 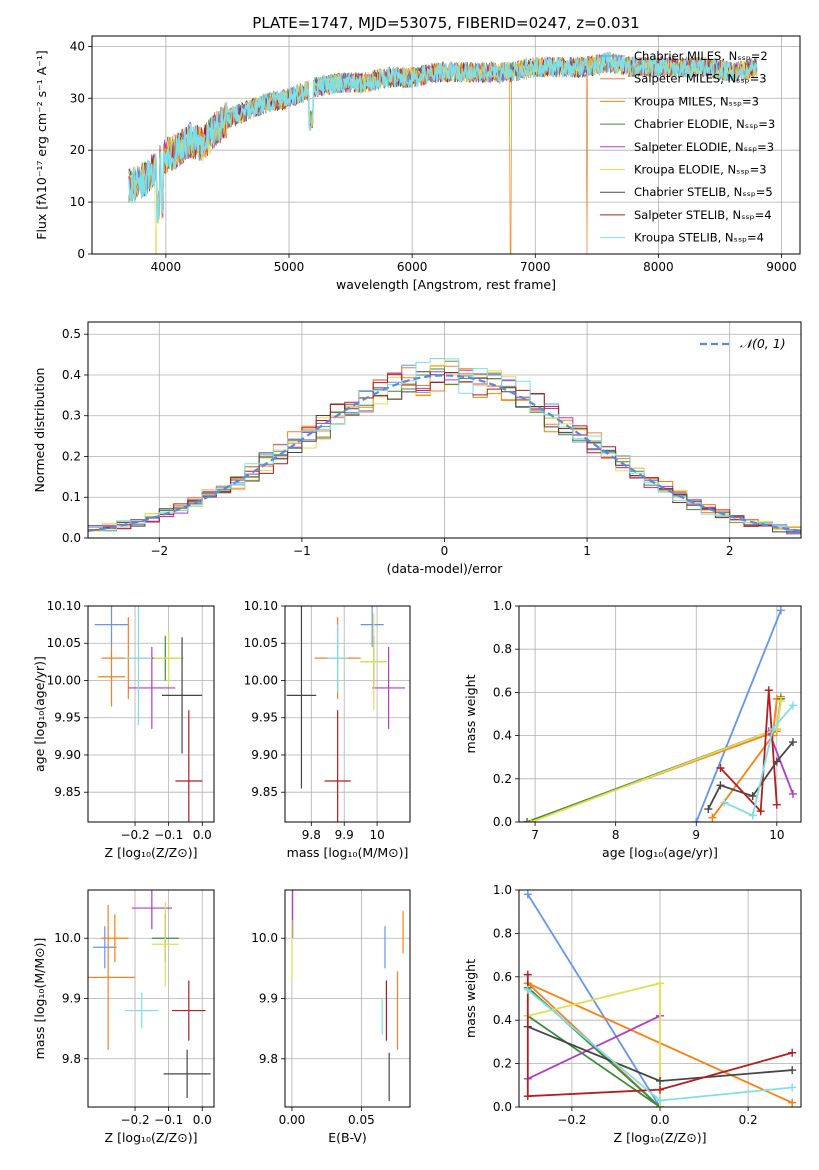 What do you see at coordinates (71, 1059) in the screenshot?
I see `mass_vs_Z-ytick-label: 9.8` at bounding box center [71, 1059].